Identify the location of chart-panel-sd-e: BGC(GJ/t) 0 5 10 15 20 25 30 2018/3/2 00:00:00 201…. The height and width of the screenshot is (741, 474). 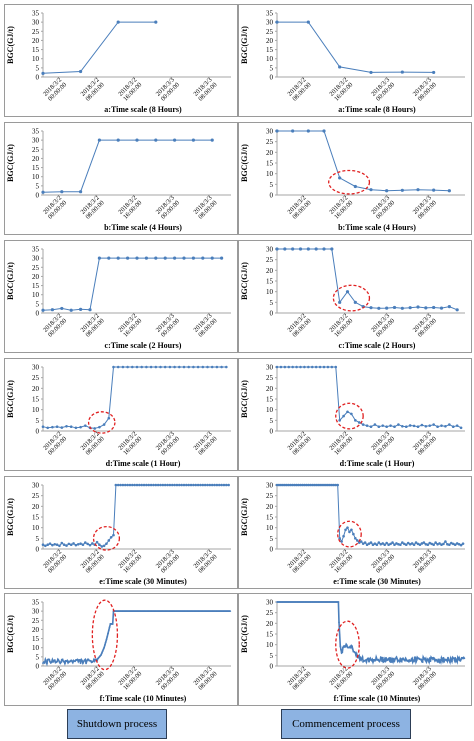
(121, 532).